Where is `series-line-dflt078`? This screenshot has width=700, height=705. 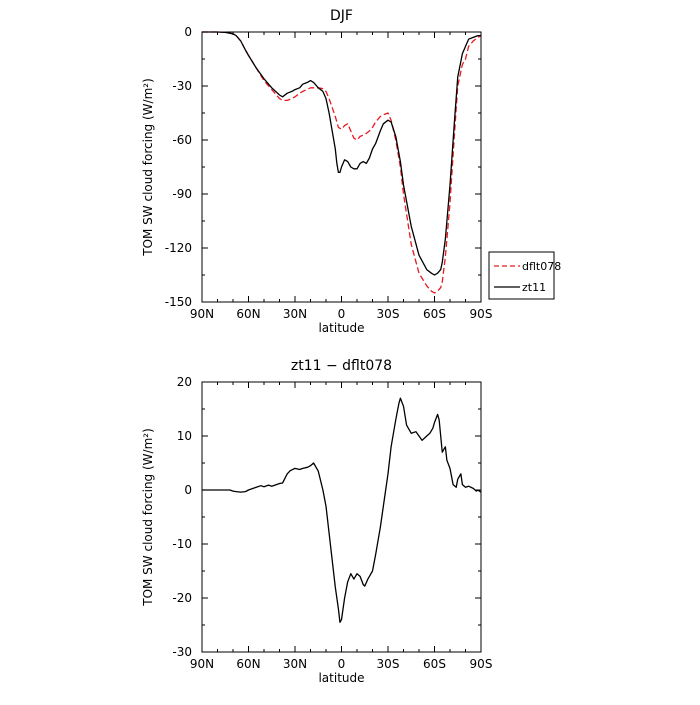 series-line-dflt078 is located at coordinates (342, 162).